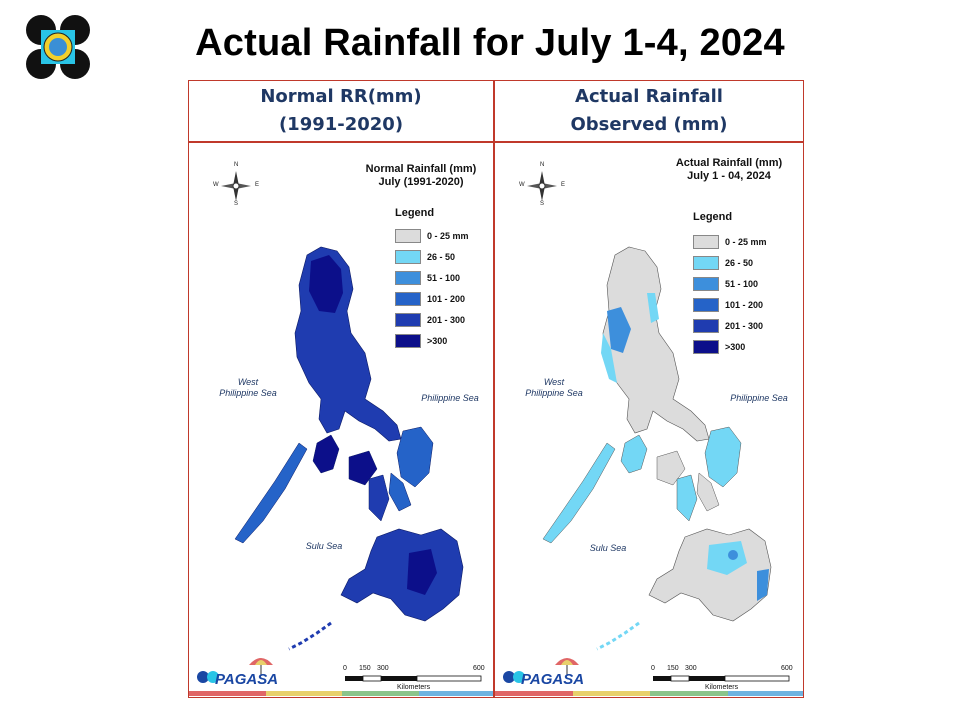  What do you see at coordinates (413, 678) in the screenshot?
I see `scale-bar` at bounding box center [413, 678].